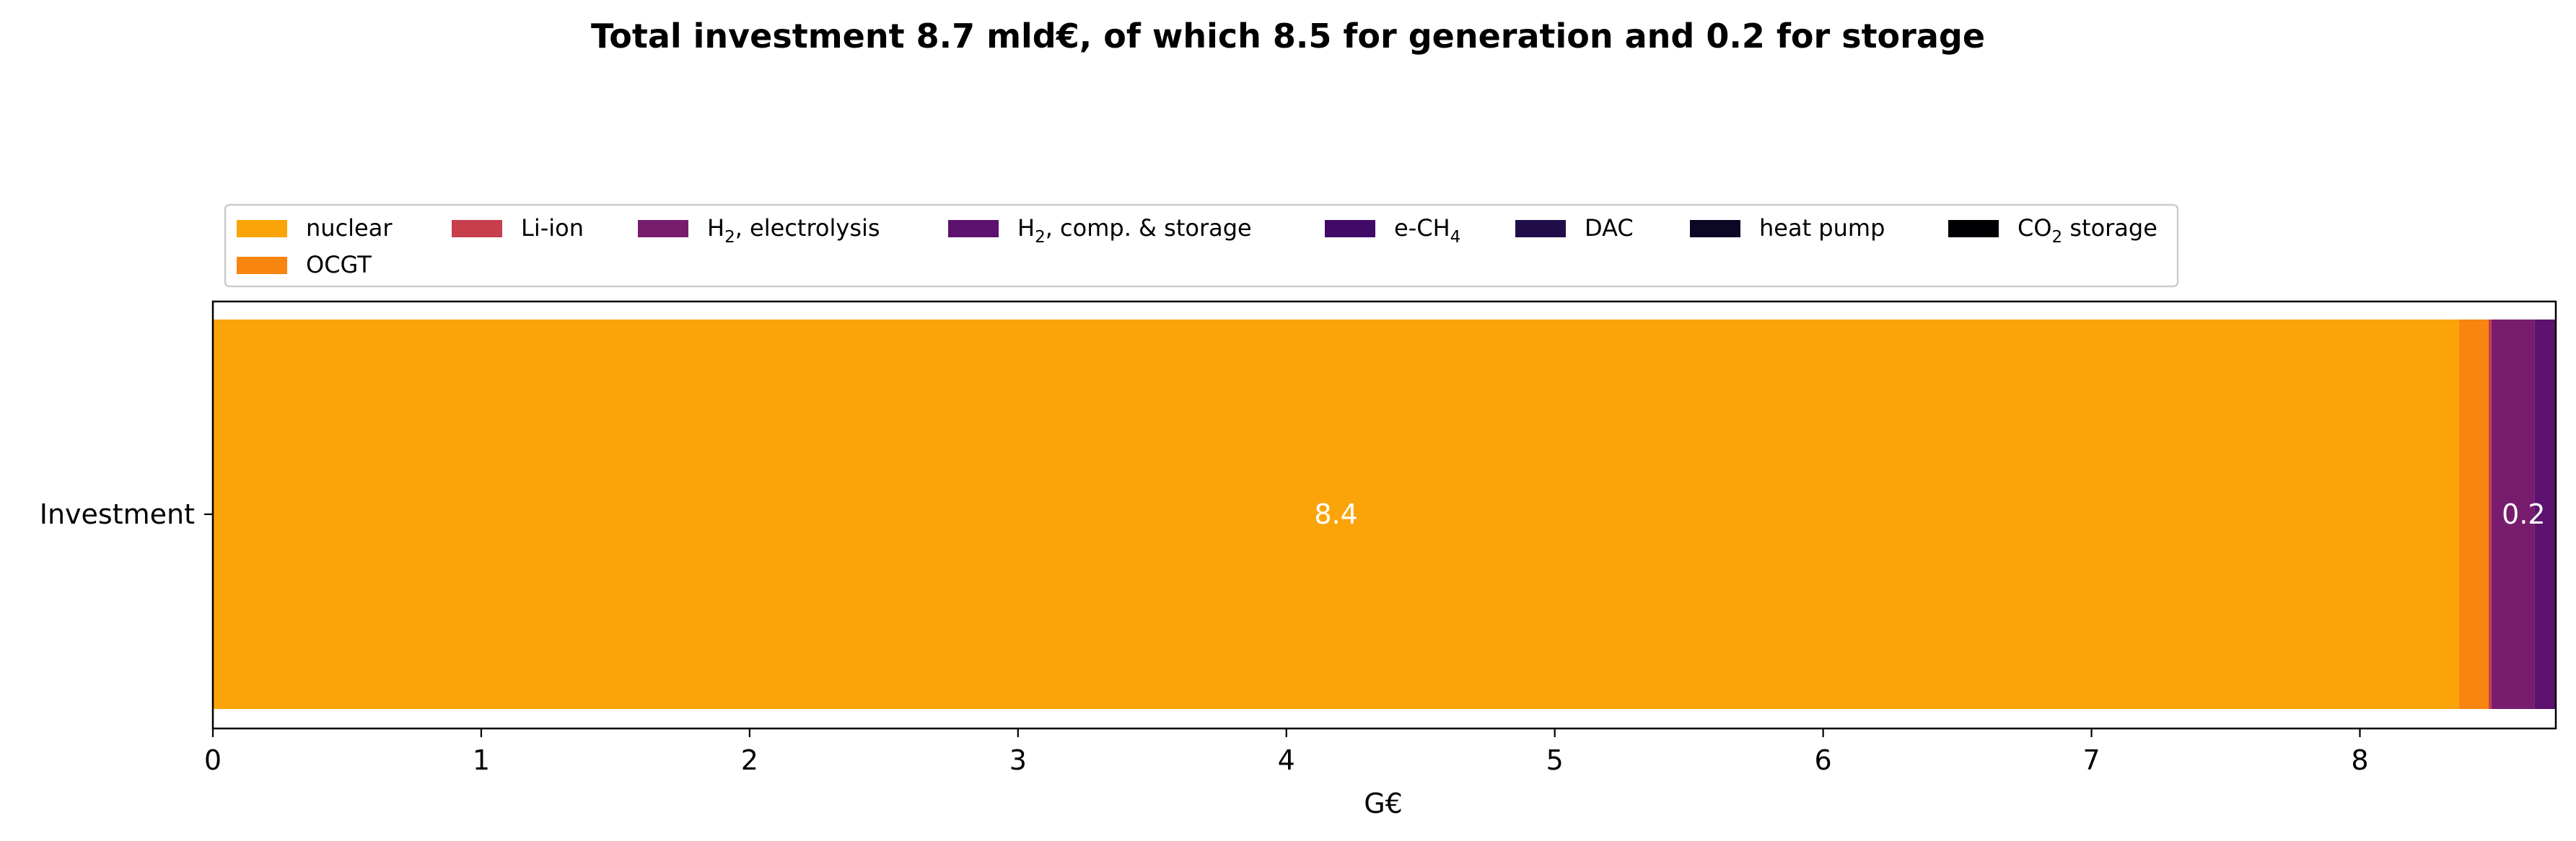  I want to click on legend-label: Li-ion, so click(552, 228).